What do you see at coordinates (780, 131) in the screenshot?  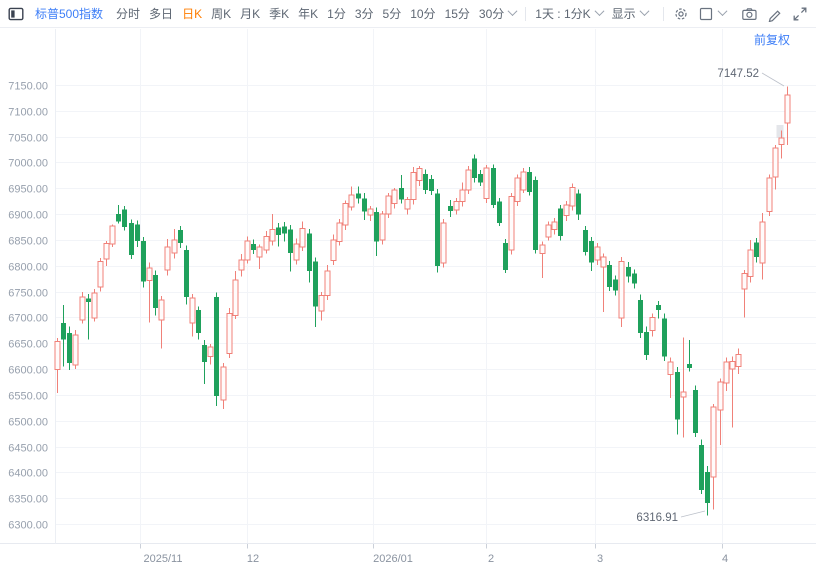 I see `session-marker` at bounding box center [780, 131].